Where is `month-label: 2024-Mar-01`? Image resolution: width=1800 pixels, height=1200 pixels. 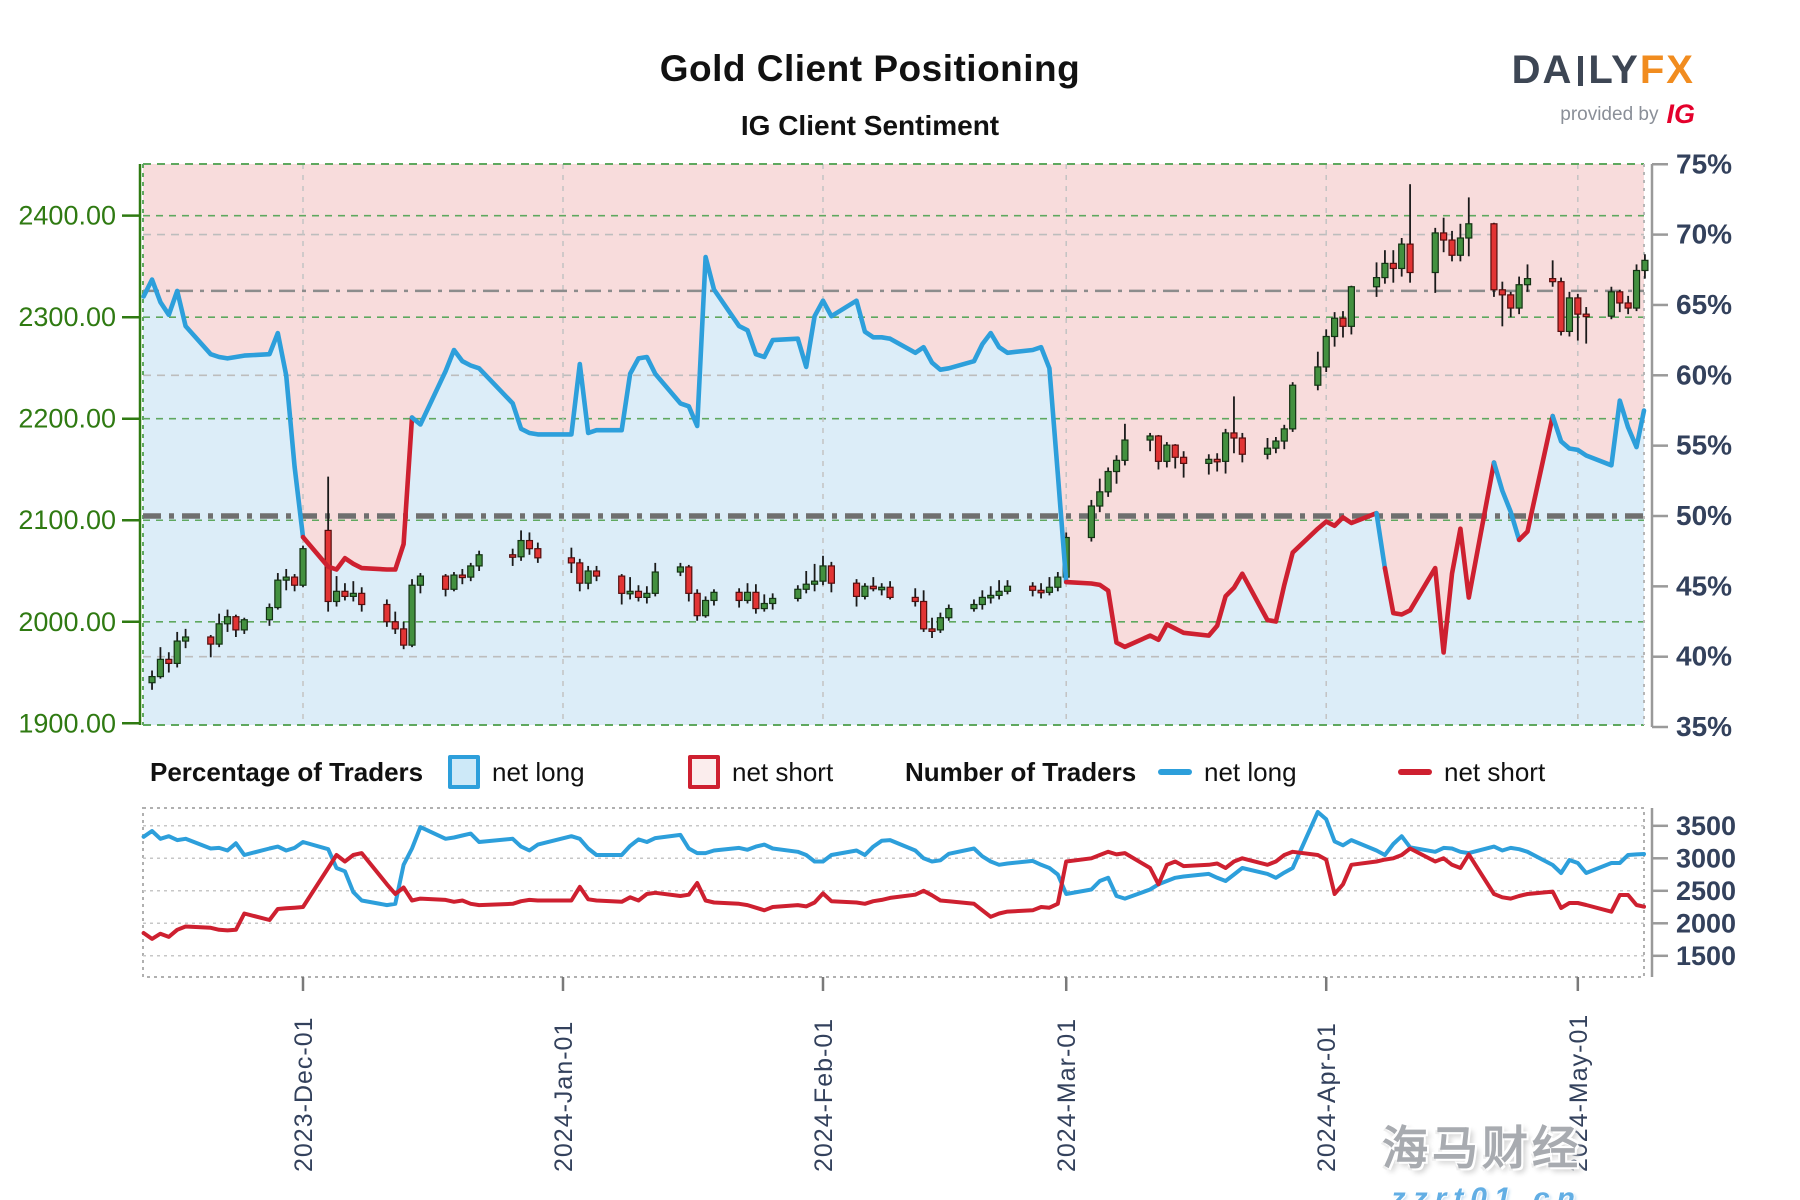
month-label: 2024-Mar-01 is located at coordinates (1067, 1095).